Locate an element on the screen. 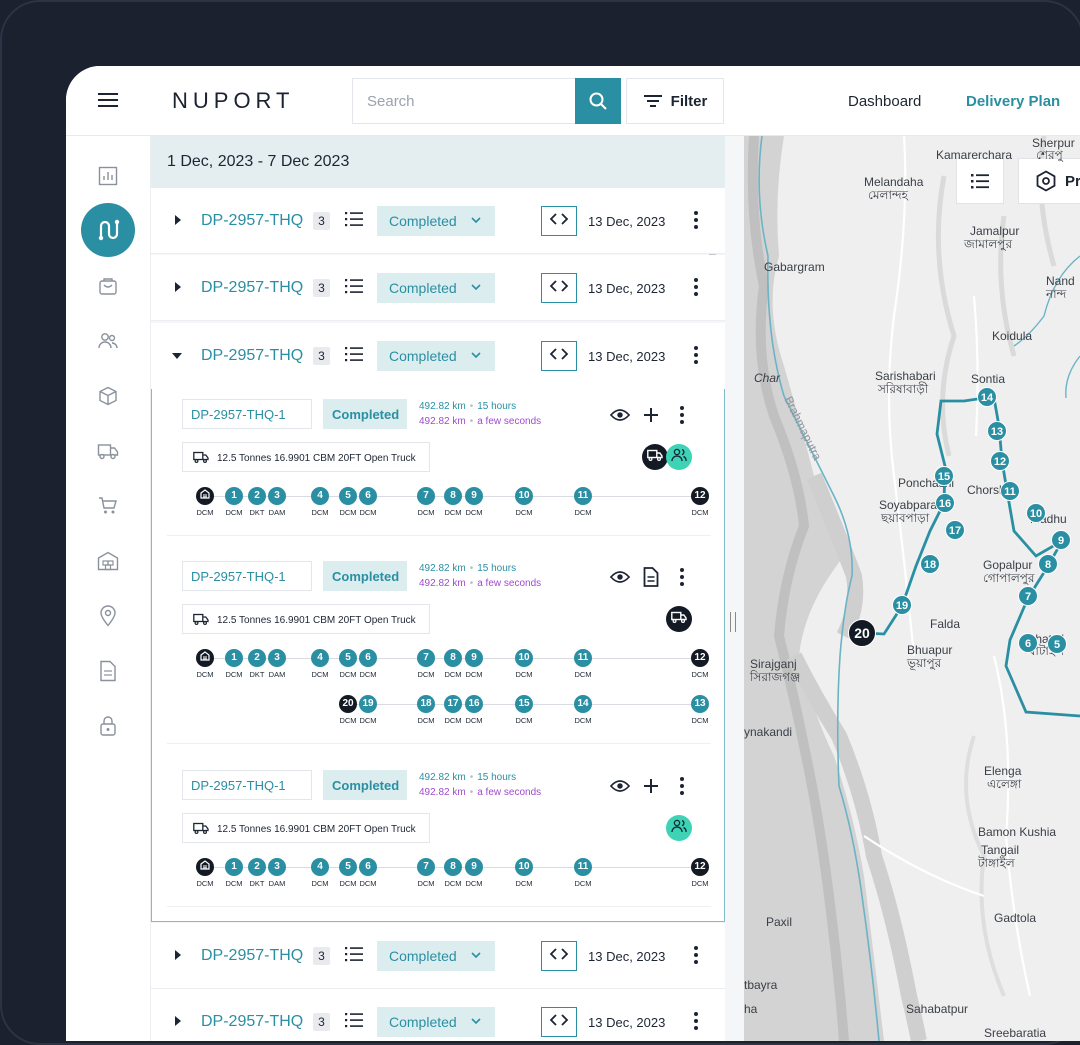  route-icon is located at coordinates (108, 230).